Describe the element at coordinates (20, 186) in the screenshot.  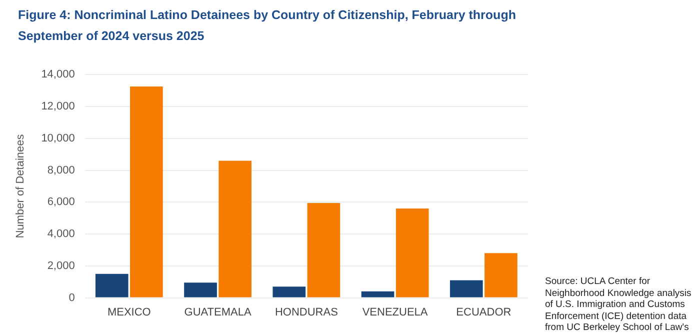
I see `y-axis-title: Number of Detainees` at that location.